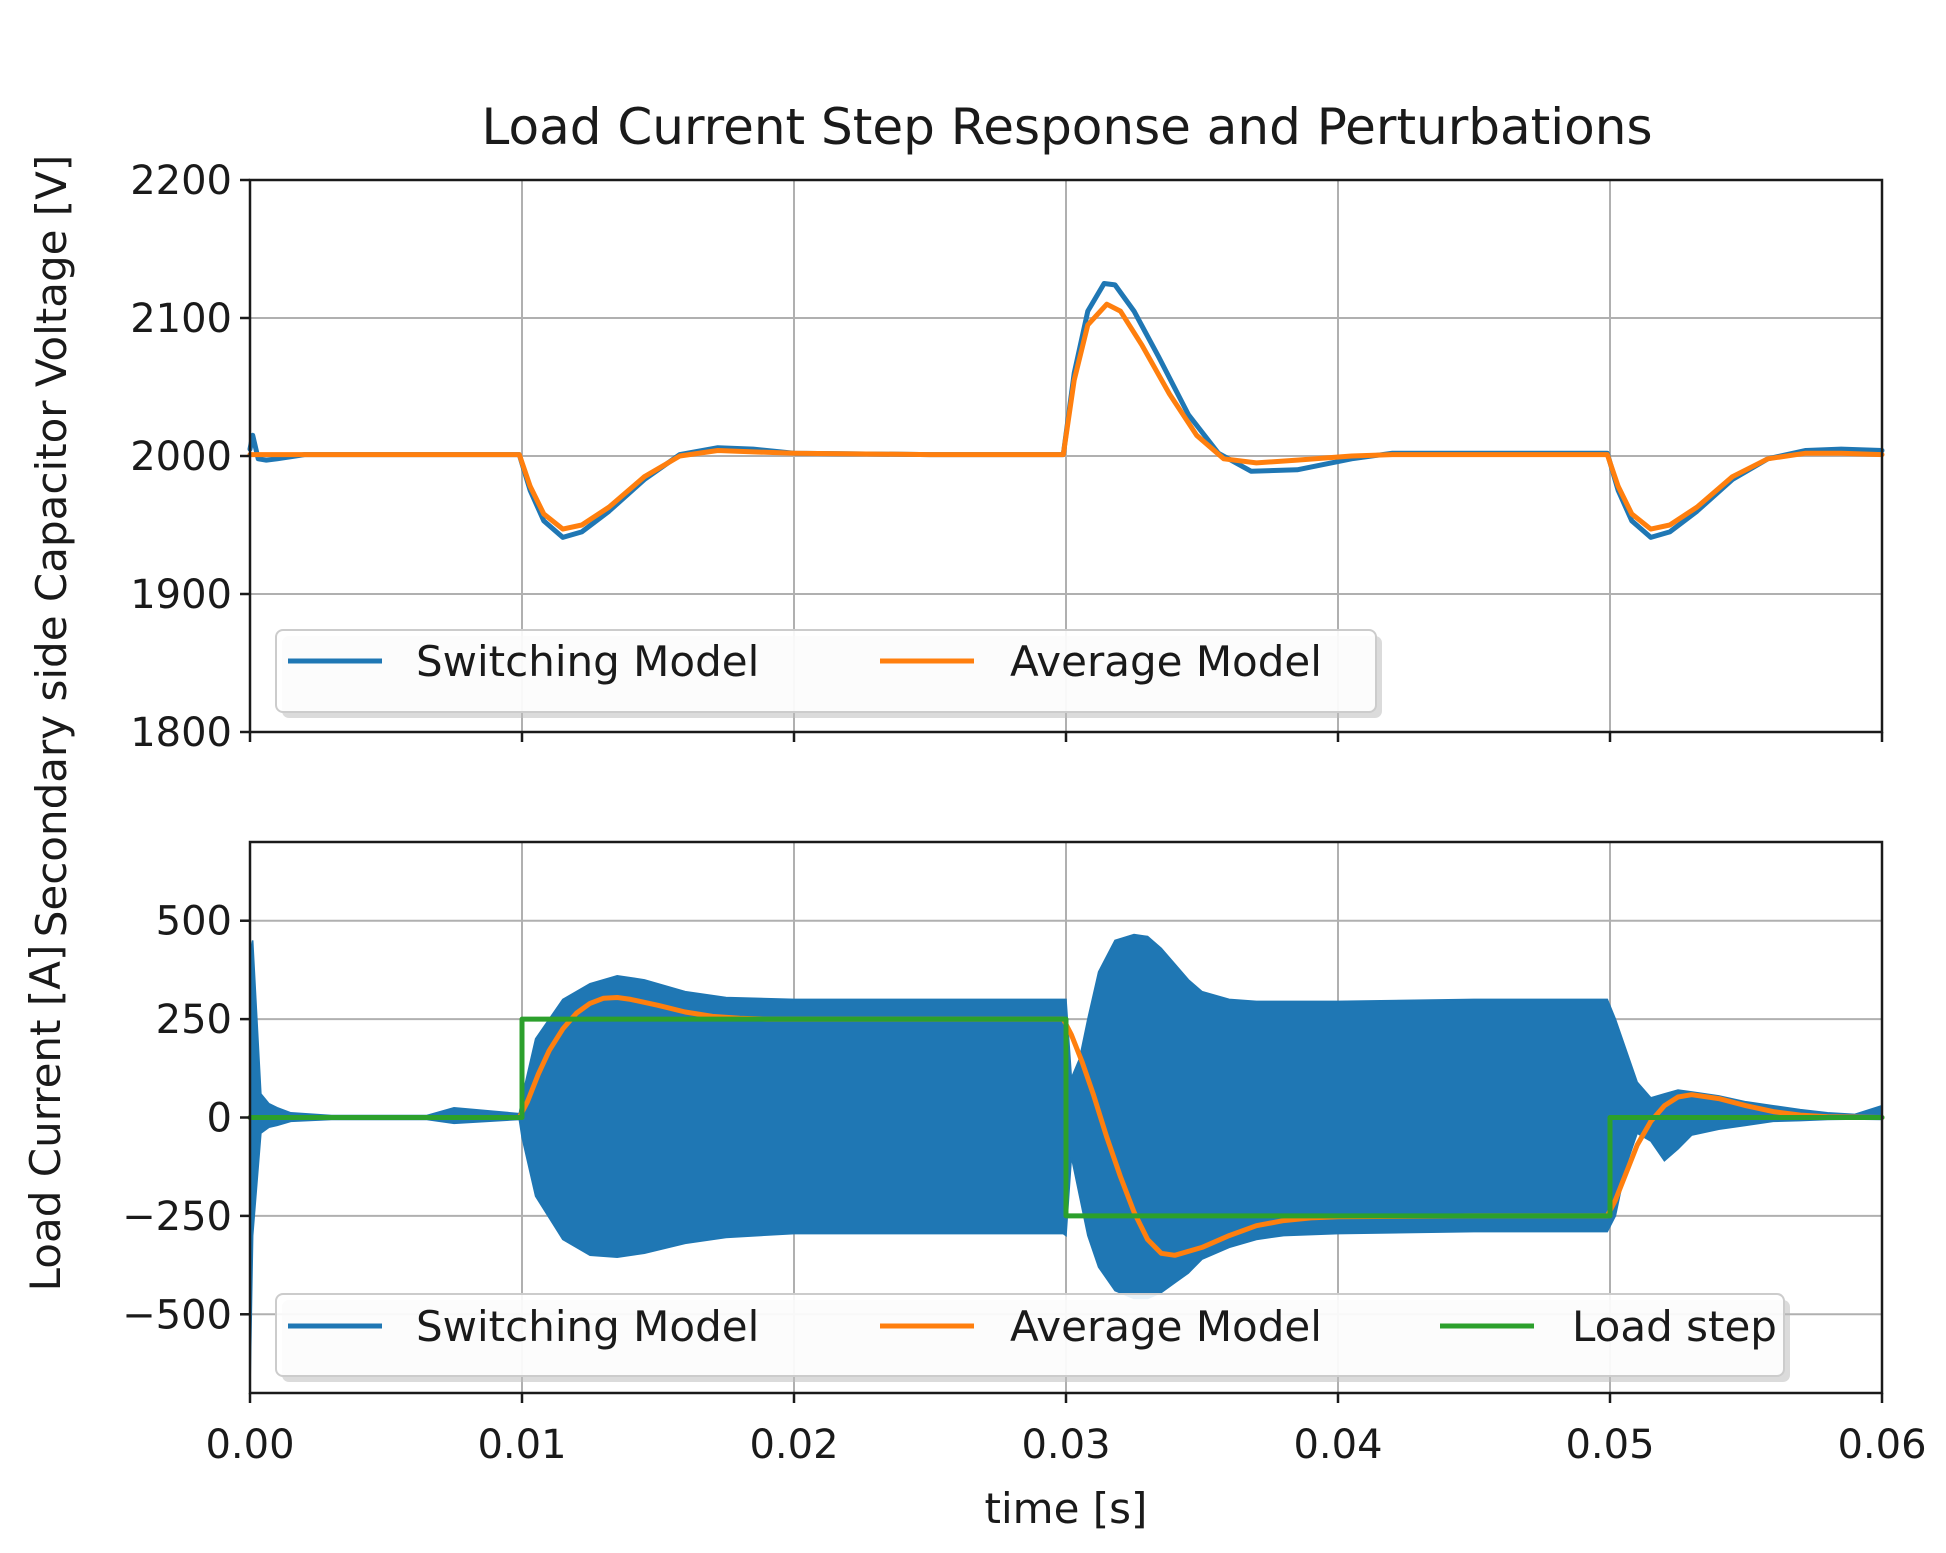 Image resolution: width=1946 pixels, height=1553 pixels. Describe the element at coordinates (587, 1326) in the screenshot. I see `current-legend-switching-label: Switching Model` at that location.